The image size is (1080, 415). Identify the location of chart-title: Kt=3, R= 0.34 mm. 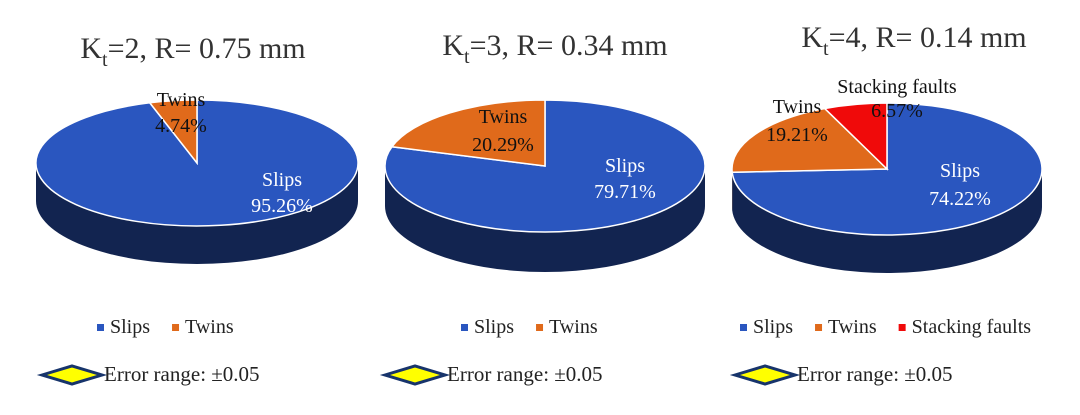
(554, 48).